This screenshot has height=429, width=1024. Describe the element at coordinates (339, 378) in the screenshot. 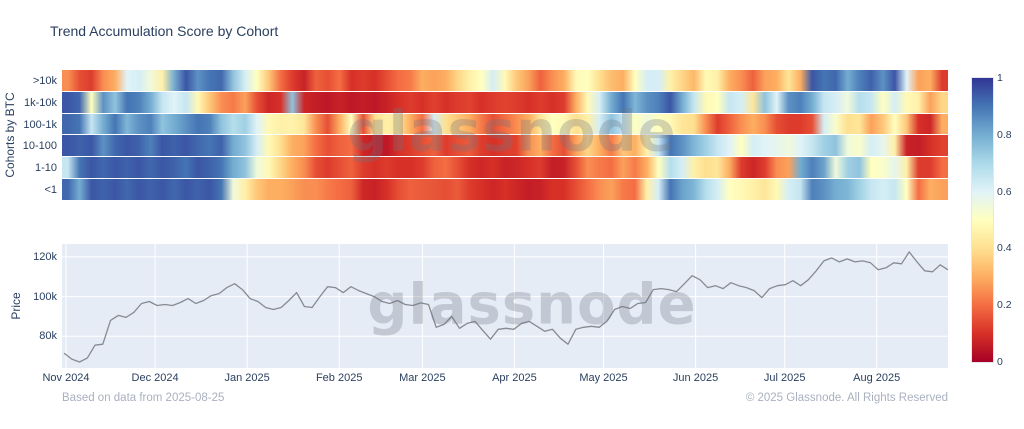

I see `month-tick-label: Feb 2025` at that location.